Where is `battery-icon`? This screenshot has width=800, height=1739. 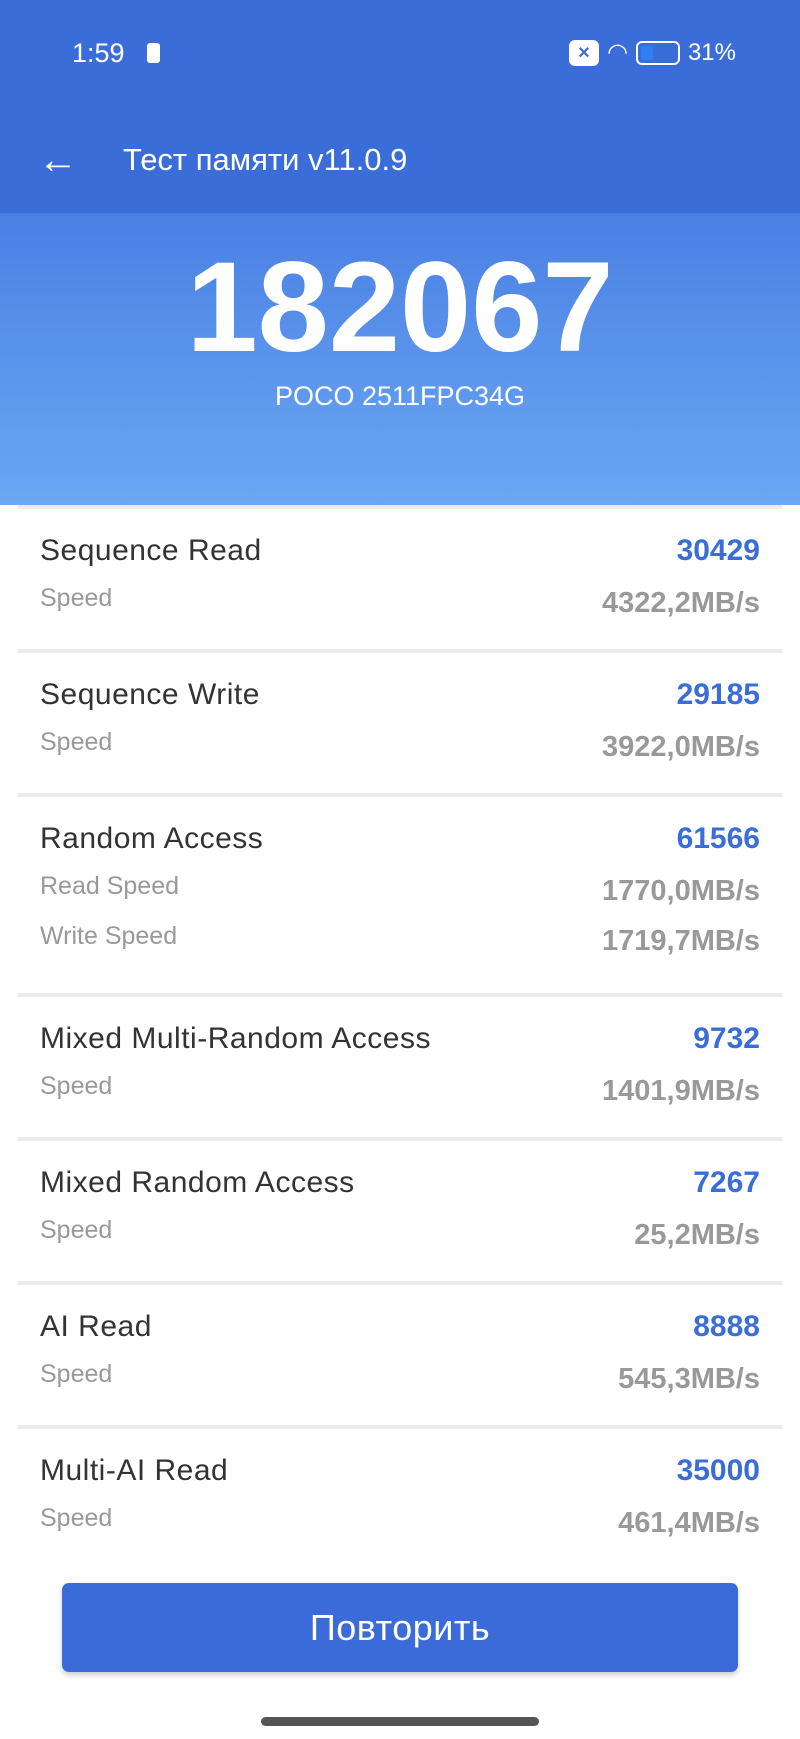
battery-icon is located at coordinates (657, 52).